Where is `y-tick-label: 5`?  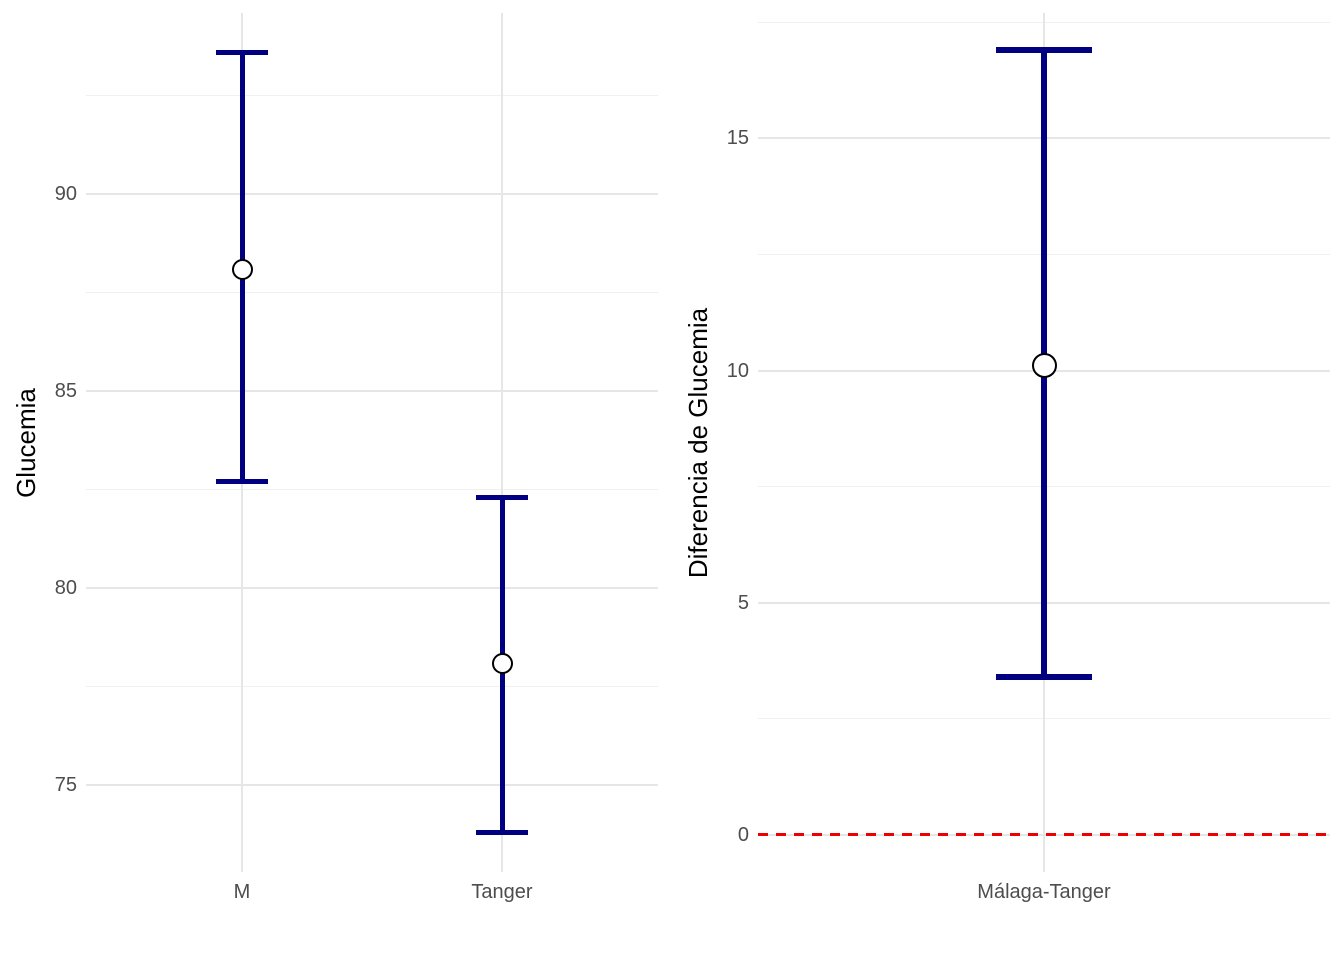 y-tick-label: 5 is located at coordinates (743, 602).